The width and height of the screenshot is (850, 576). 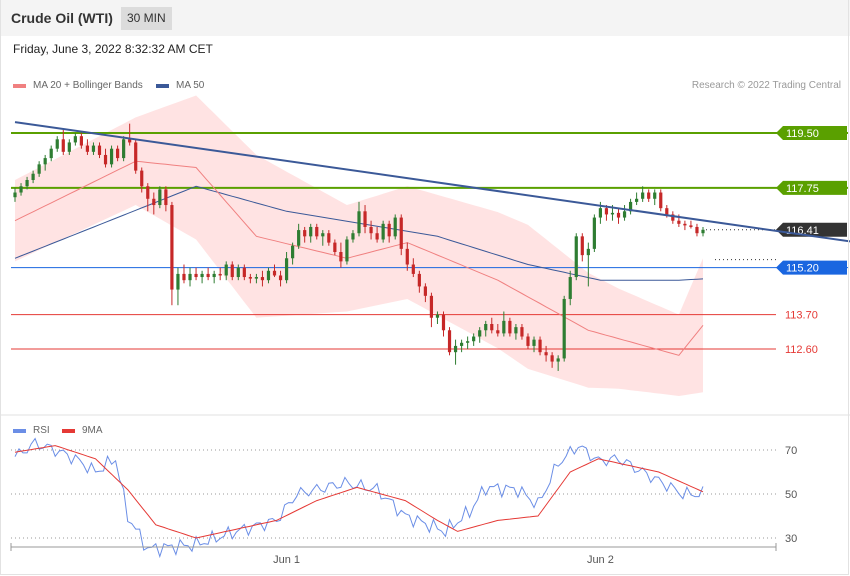 I want to click on price-tag-resistance, so click(x=811, y=133).